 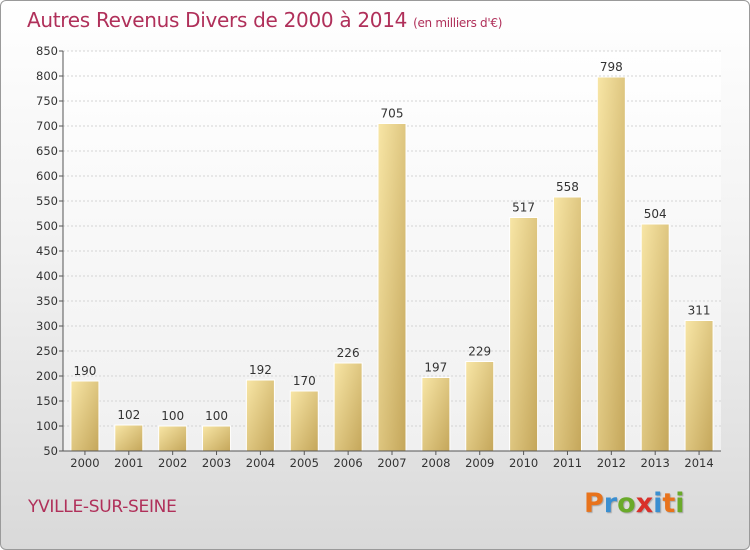 What do you see at coordinates (217, 20) in the screenshot?
I see `chart-title-text: Autres Revenus Divers de 2000 à 2014` at bounding box center [217, 20].